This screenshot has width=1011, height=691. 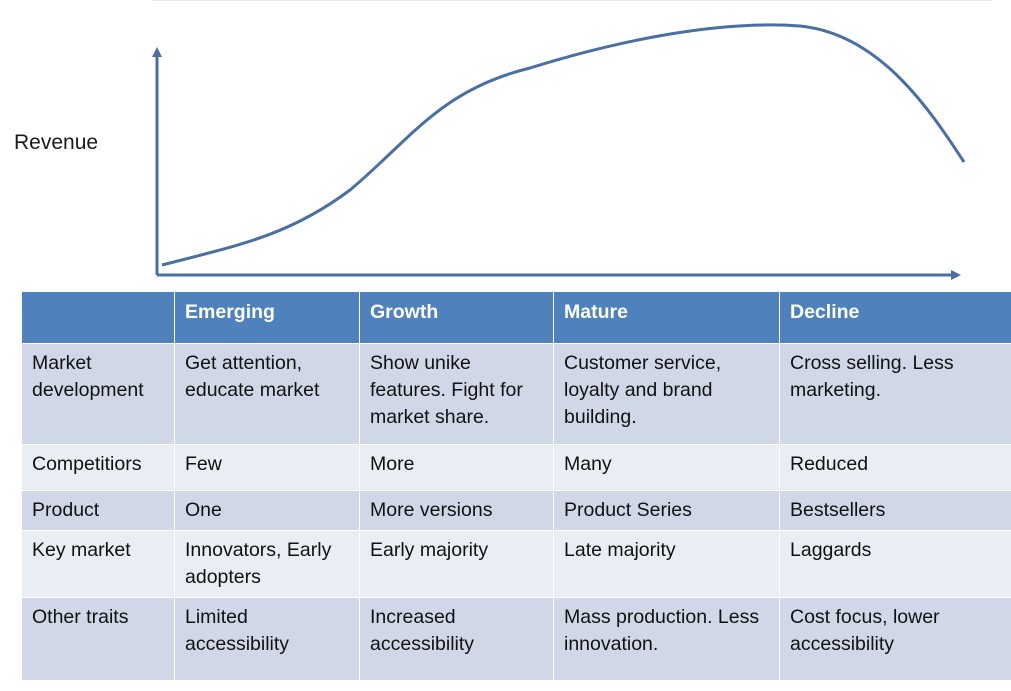 What do you see at coordinates (98, 317) in the screenshot?
I see `header-empty` at bounding box center [98, 317].